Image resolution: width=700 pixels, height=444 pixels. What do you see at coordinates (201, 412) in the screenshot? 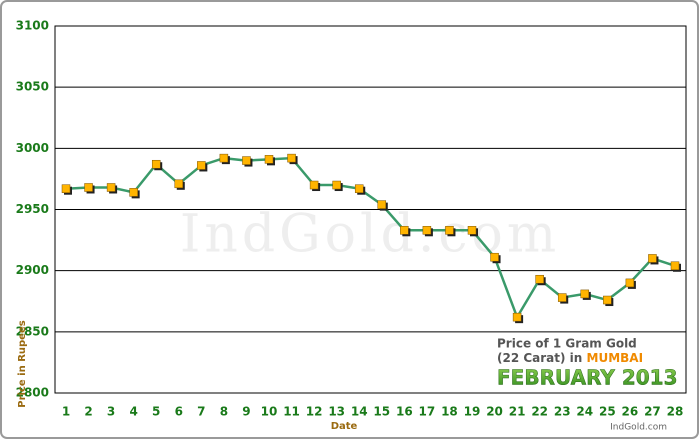
I see `x-tick-label: 7` at bounding box center [201, 412].